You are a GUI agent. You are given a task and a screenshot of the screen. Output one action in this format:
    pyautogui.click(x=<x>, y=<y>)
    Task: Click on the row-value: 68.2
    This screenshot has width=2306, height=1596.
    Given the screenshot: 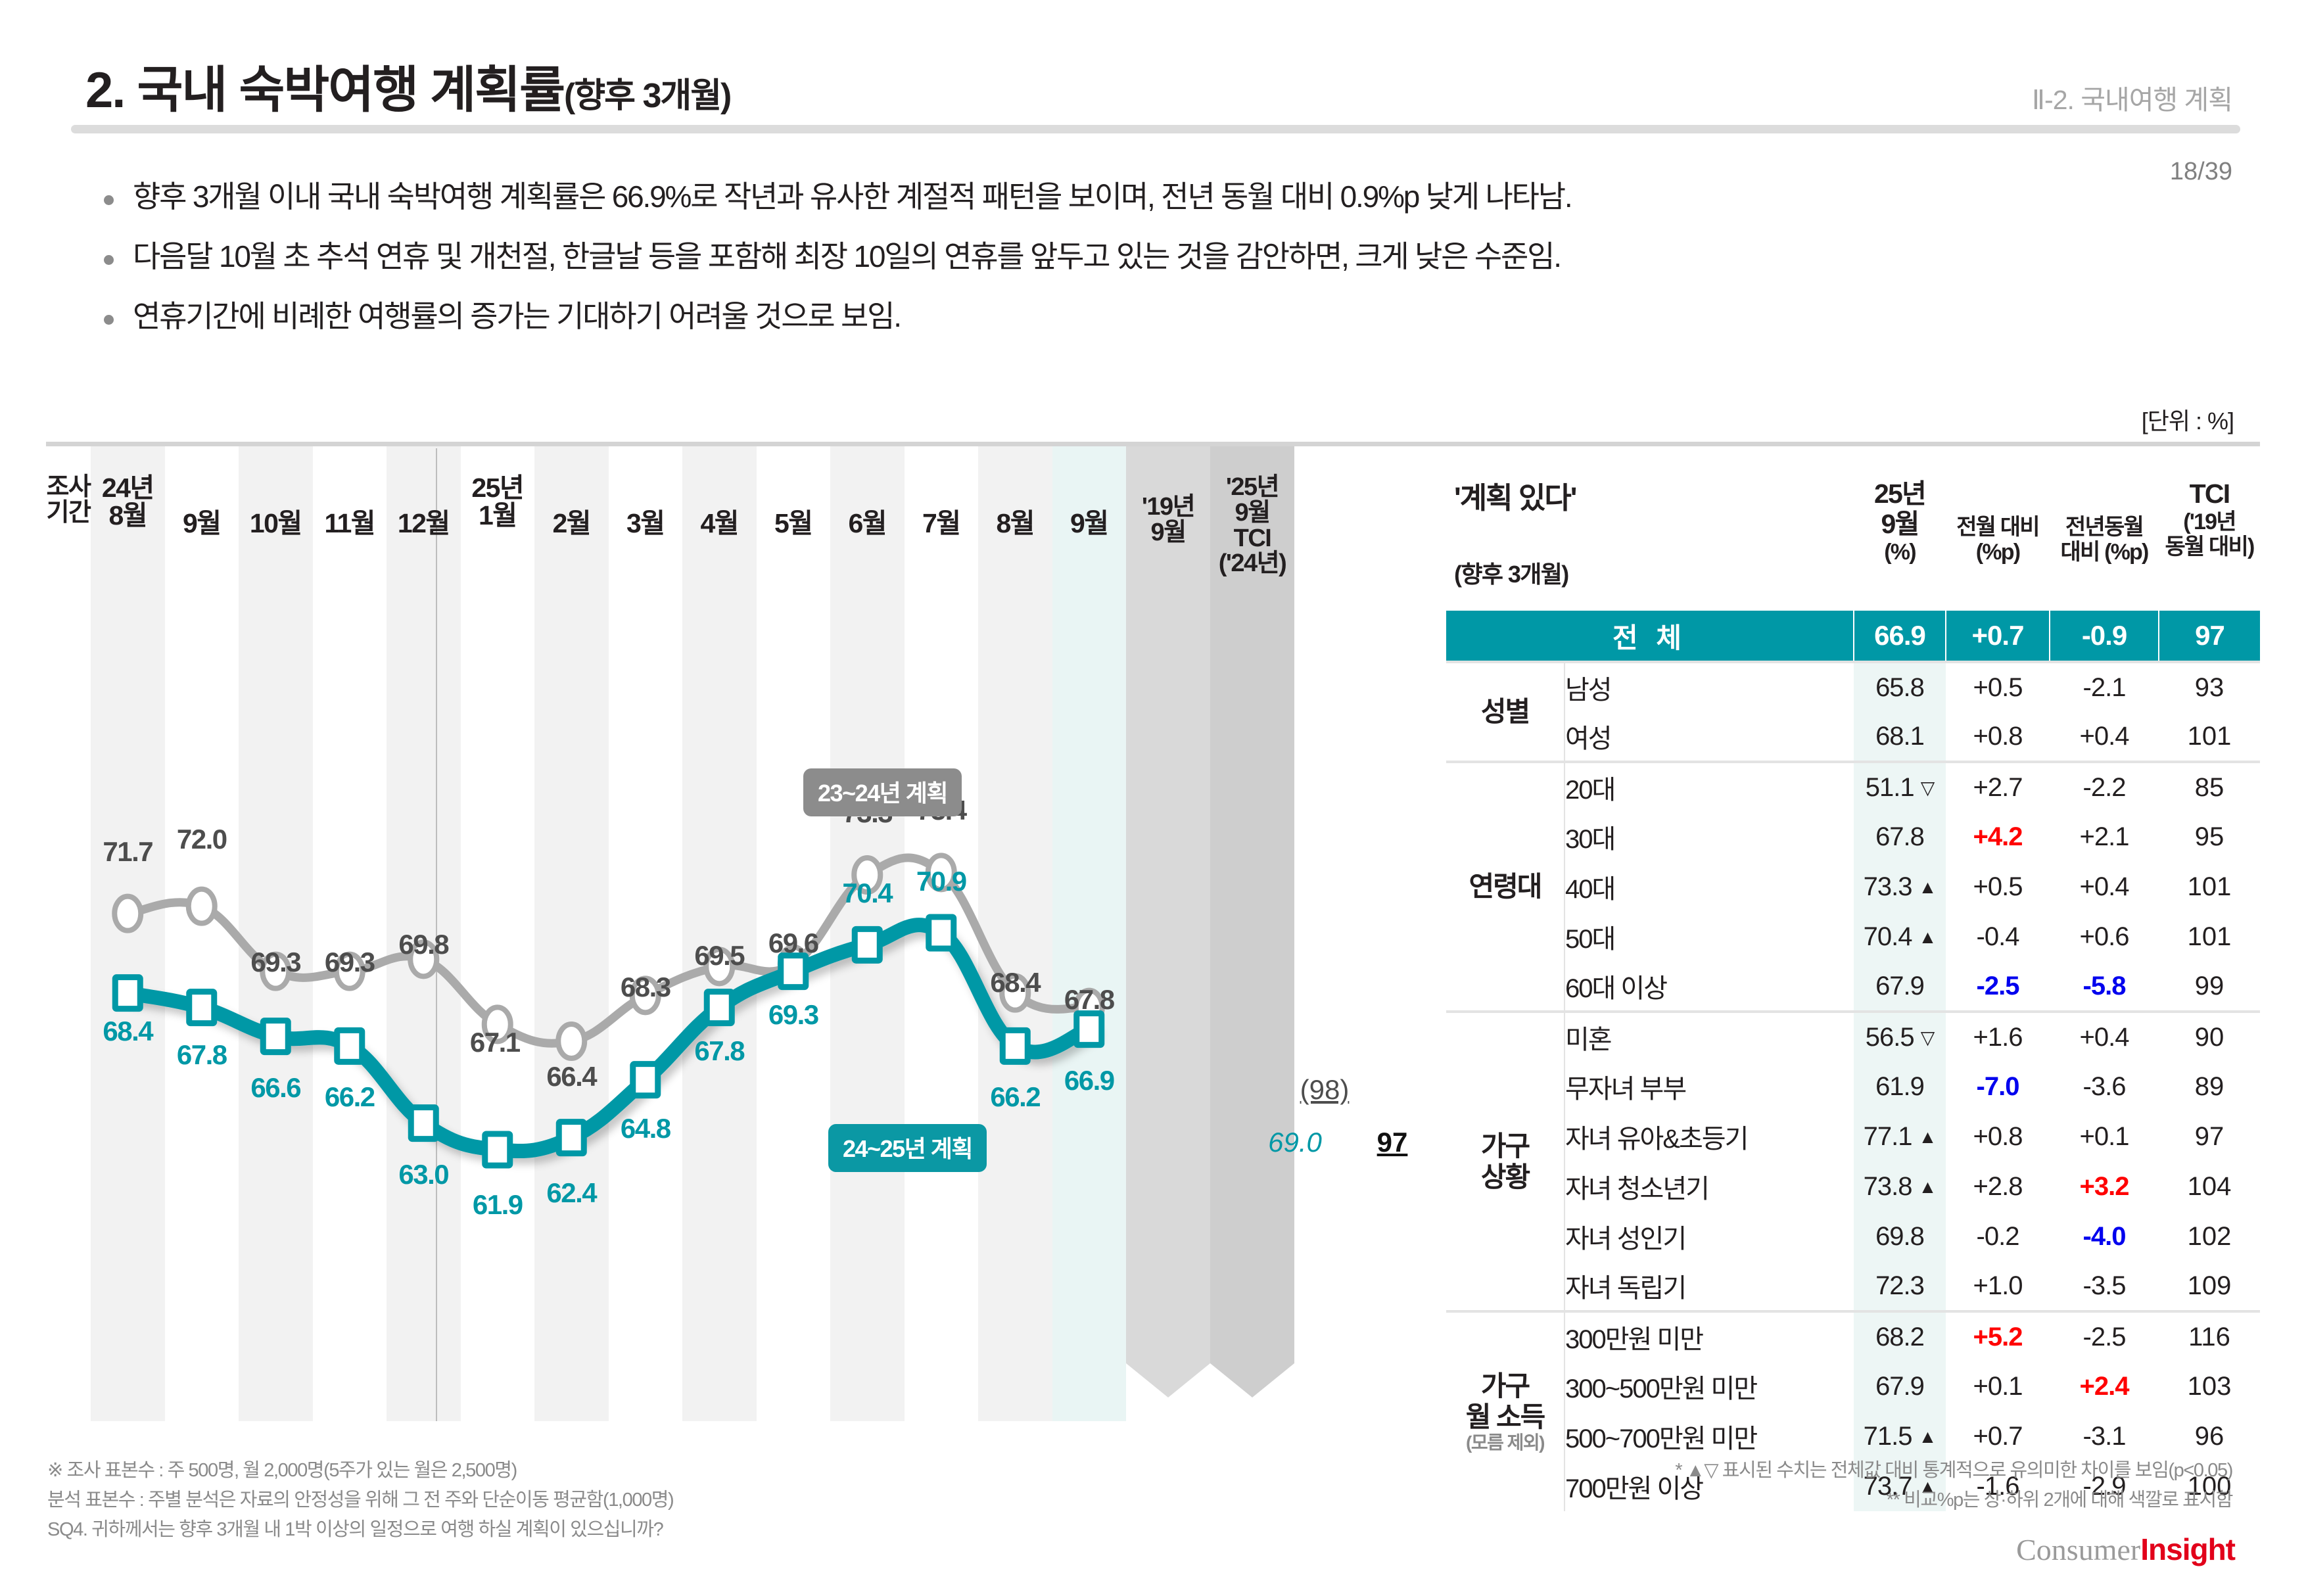 What is the action you would take?
    pyautogui.click(x=1900, y=1335)
    